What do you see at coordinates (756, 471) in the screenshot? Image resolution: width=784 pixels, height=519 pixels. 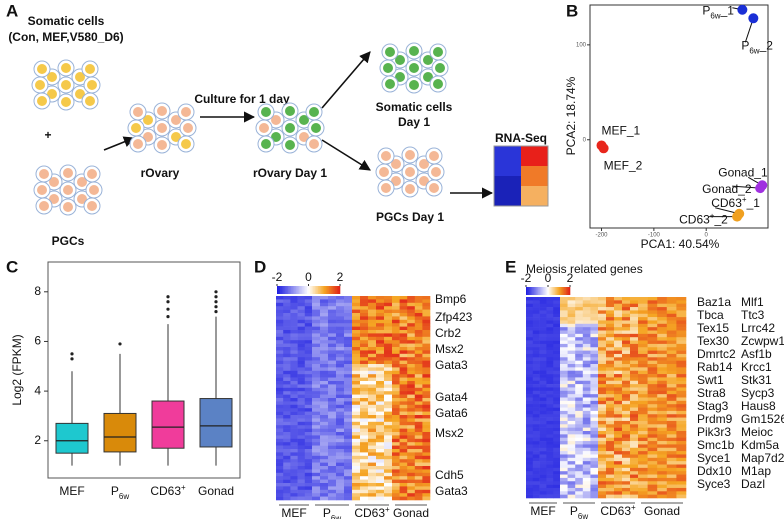 I see `gene-label: M1ap` at bounding box center [756, 471].